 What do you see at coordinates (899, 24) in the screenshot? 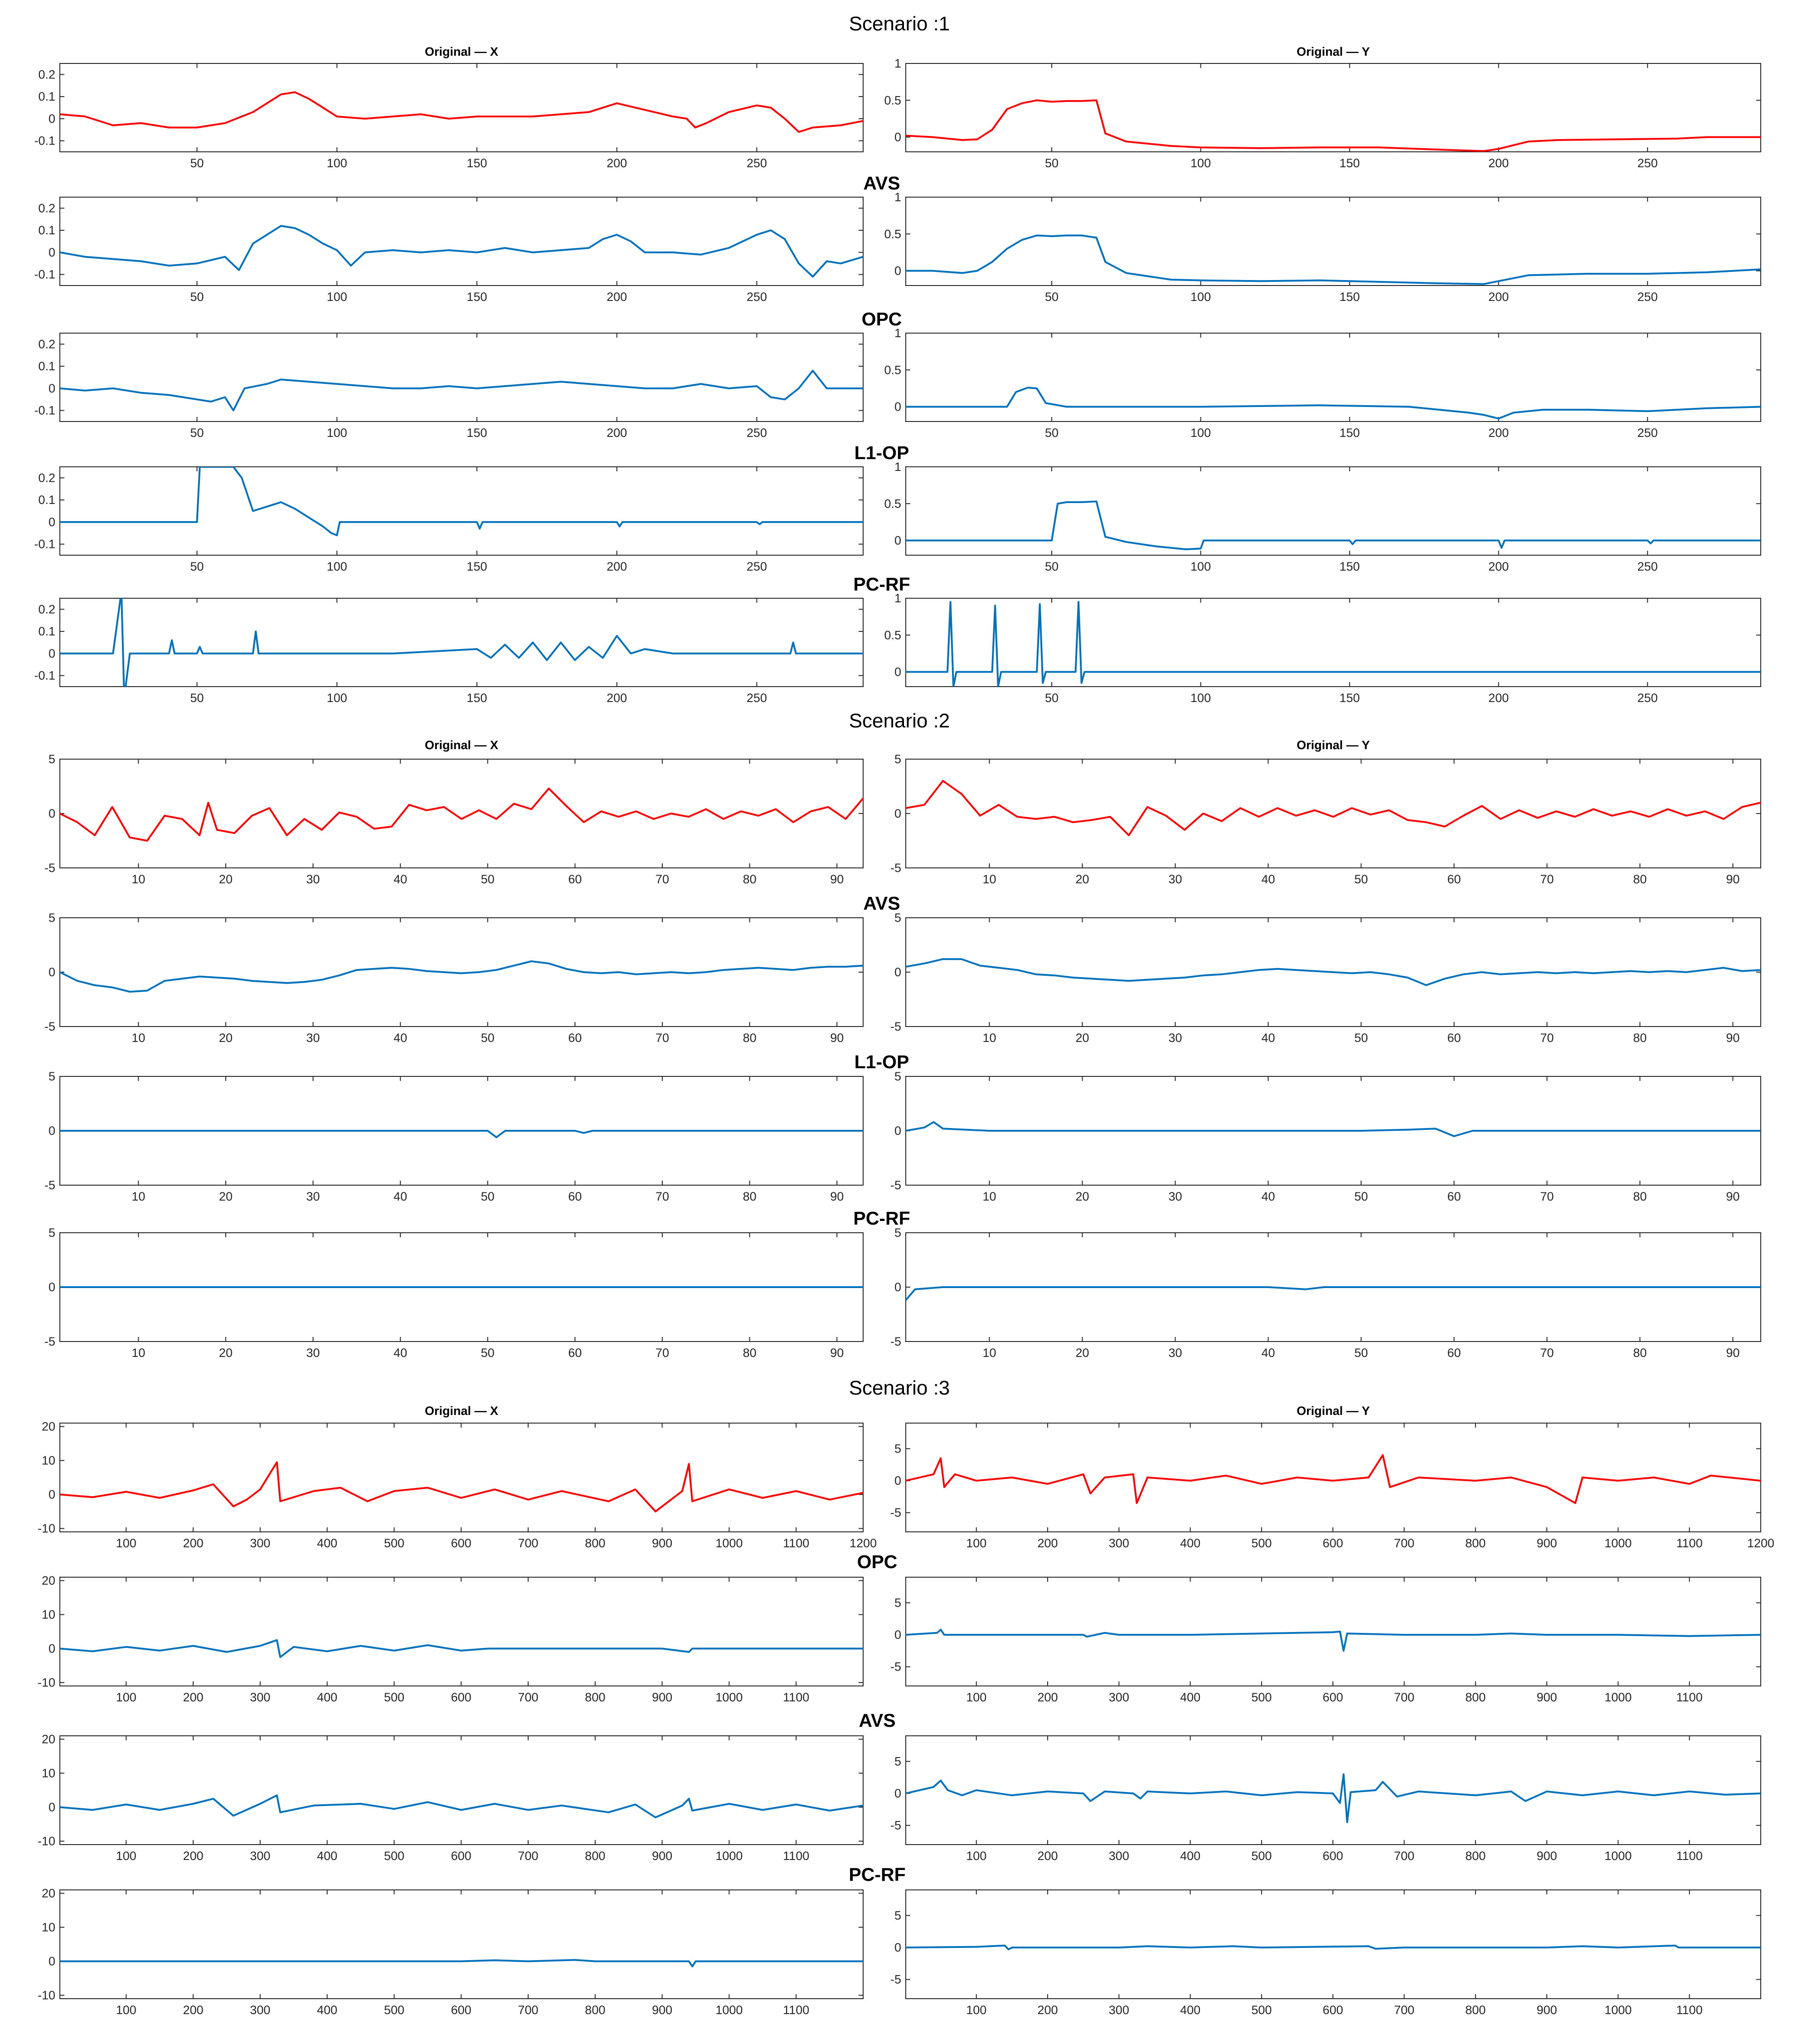
I see `scenario-1-title: Scenario :1` at bounding box center [899, 24].